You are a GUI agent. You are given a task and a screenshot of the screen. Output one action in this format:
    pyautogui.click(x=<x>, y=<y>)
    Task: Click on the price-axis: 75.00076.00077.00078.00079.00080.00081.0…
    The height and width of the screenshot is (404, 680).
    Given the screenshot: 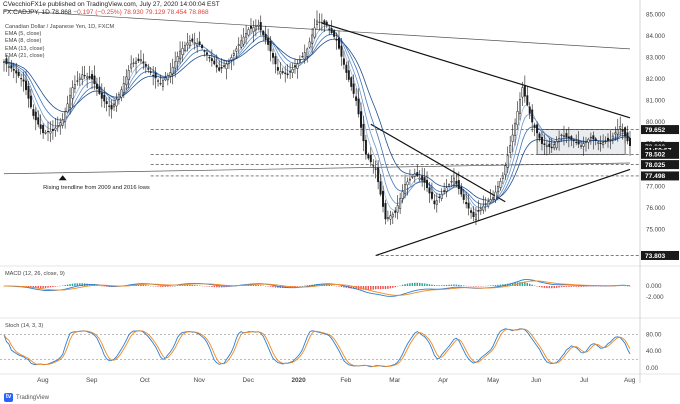 What is the action you would take?
    pyautogui.click(x=660, y=135)
    